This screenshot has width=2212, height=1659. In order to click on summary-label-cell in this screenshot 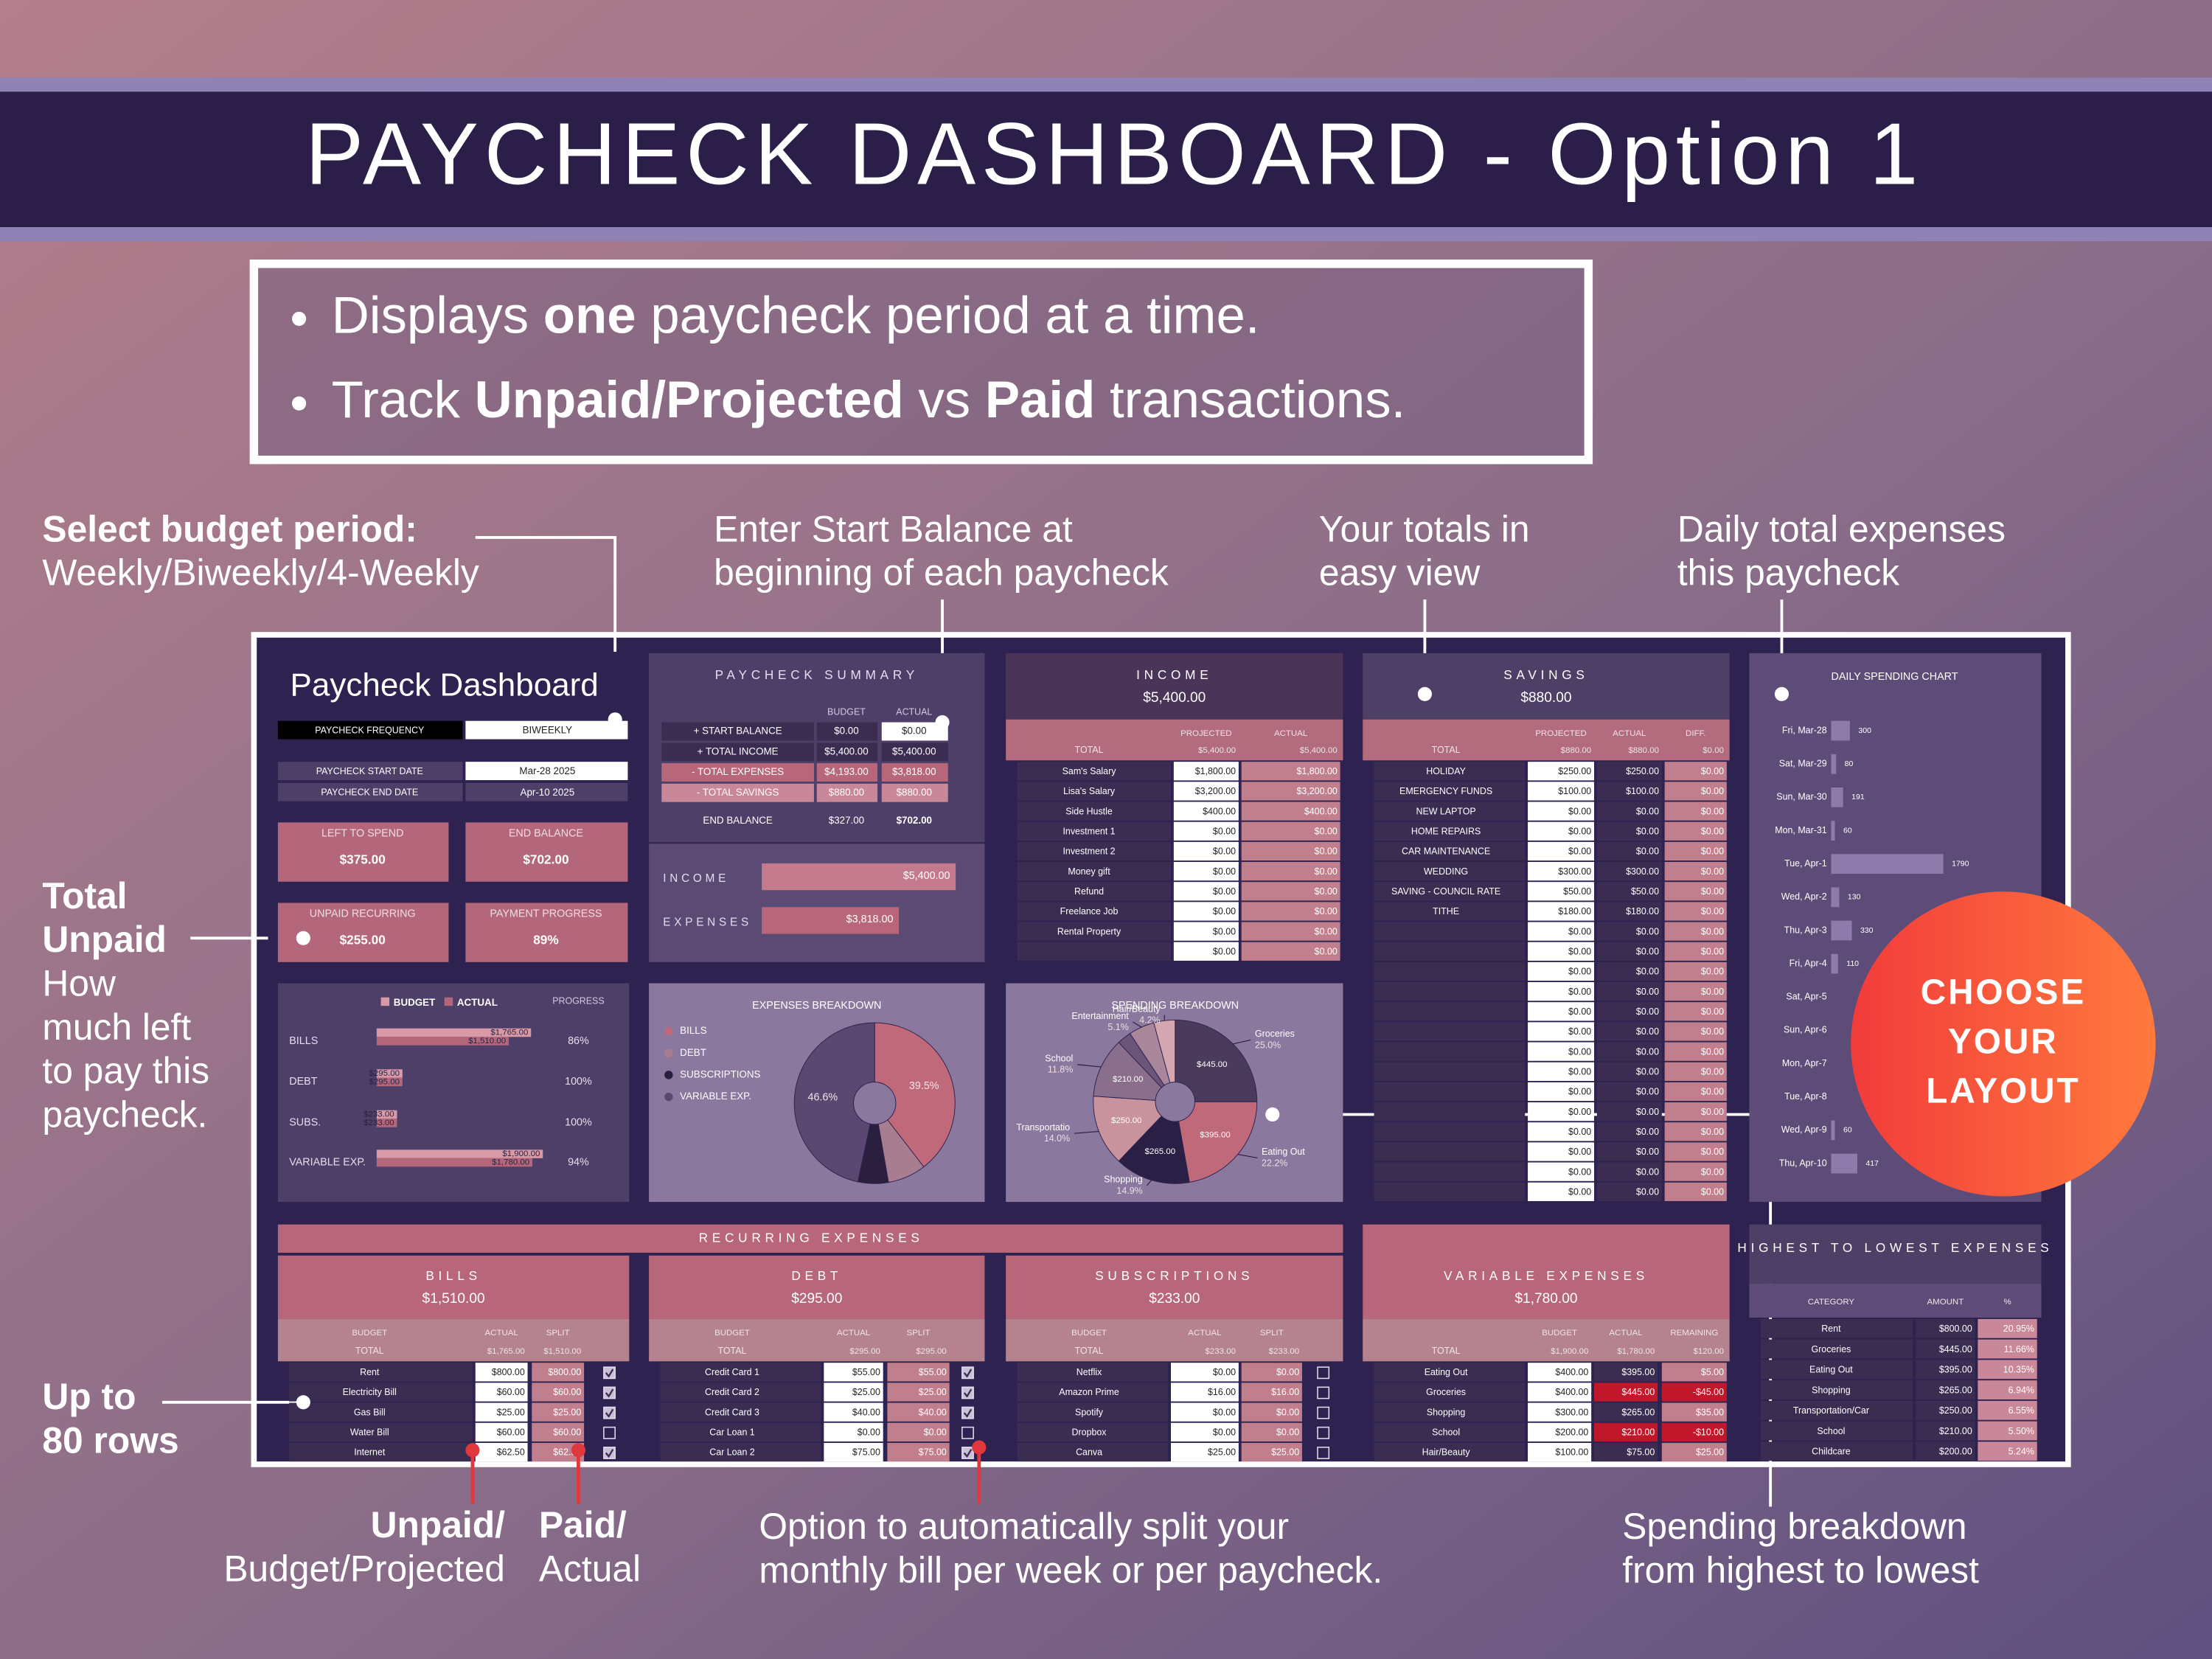, I will do `click(737, 772)`.